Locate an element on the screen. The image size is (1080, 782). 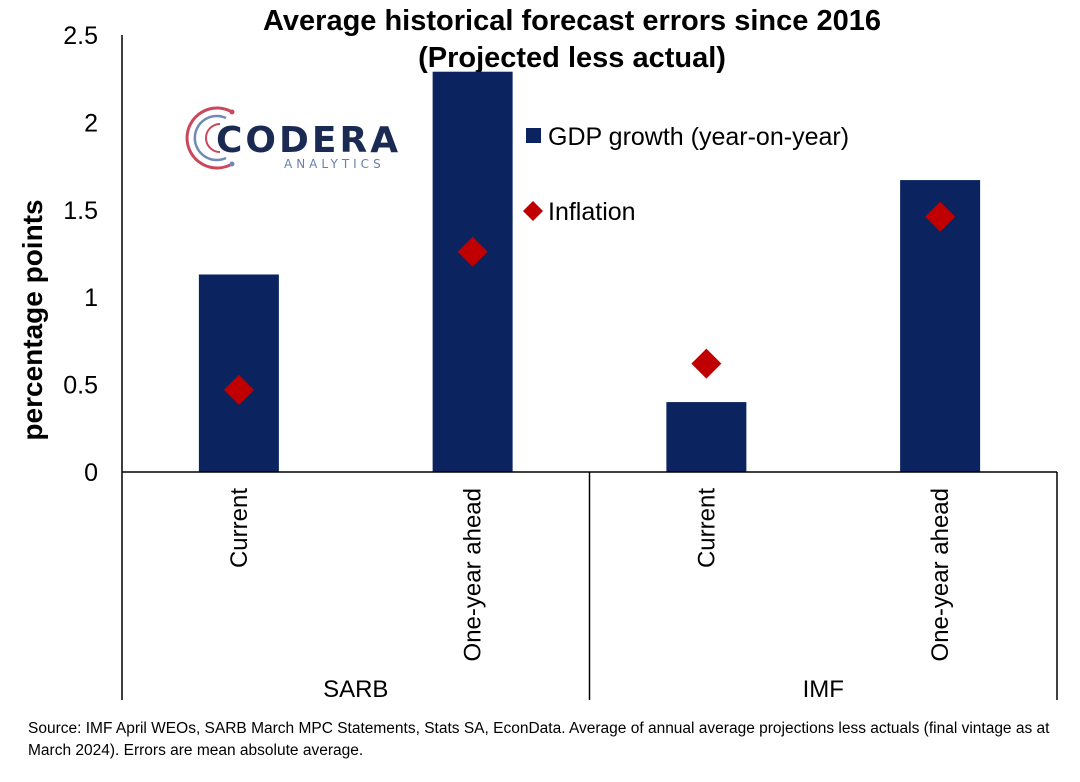
chart-title-line-2: (Projected less actual) is located at coordinates (572, 58).